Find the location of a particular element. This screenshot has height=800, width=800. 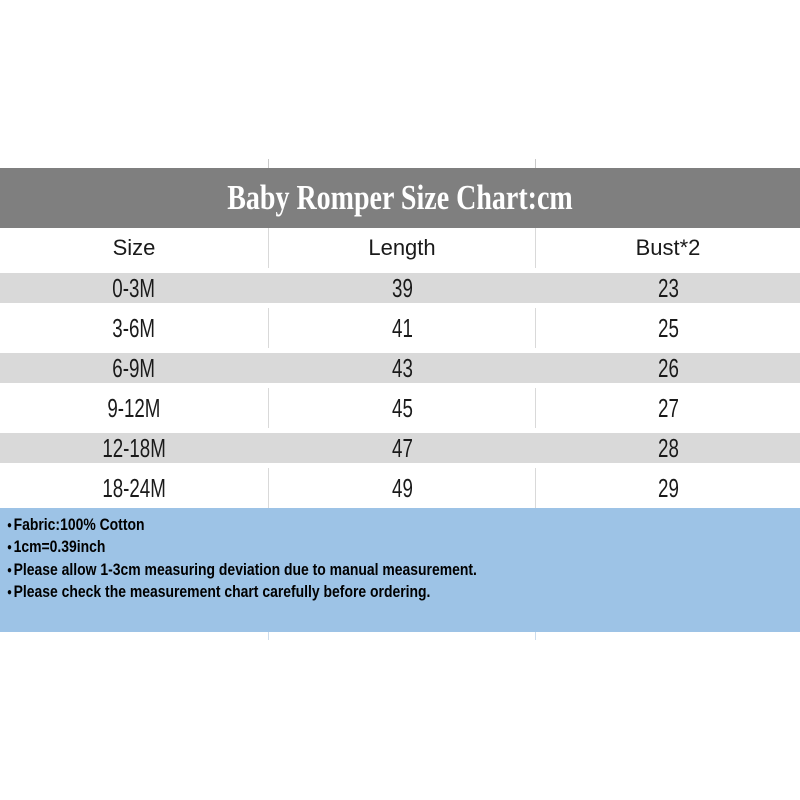

length-cell: 45 is located at coordinates (401, 408).